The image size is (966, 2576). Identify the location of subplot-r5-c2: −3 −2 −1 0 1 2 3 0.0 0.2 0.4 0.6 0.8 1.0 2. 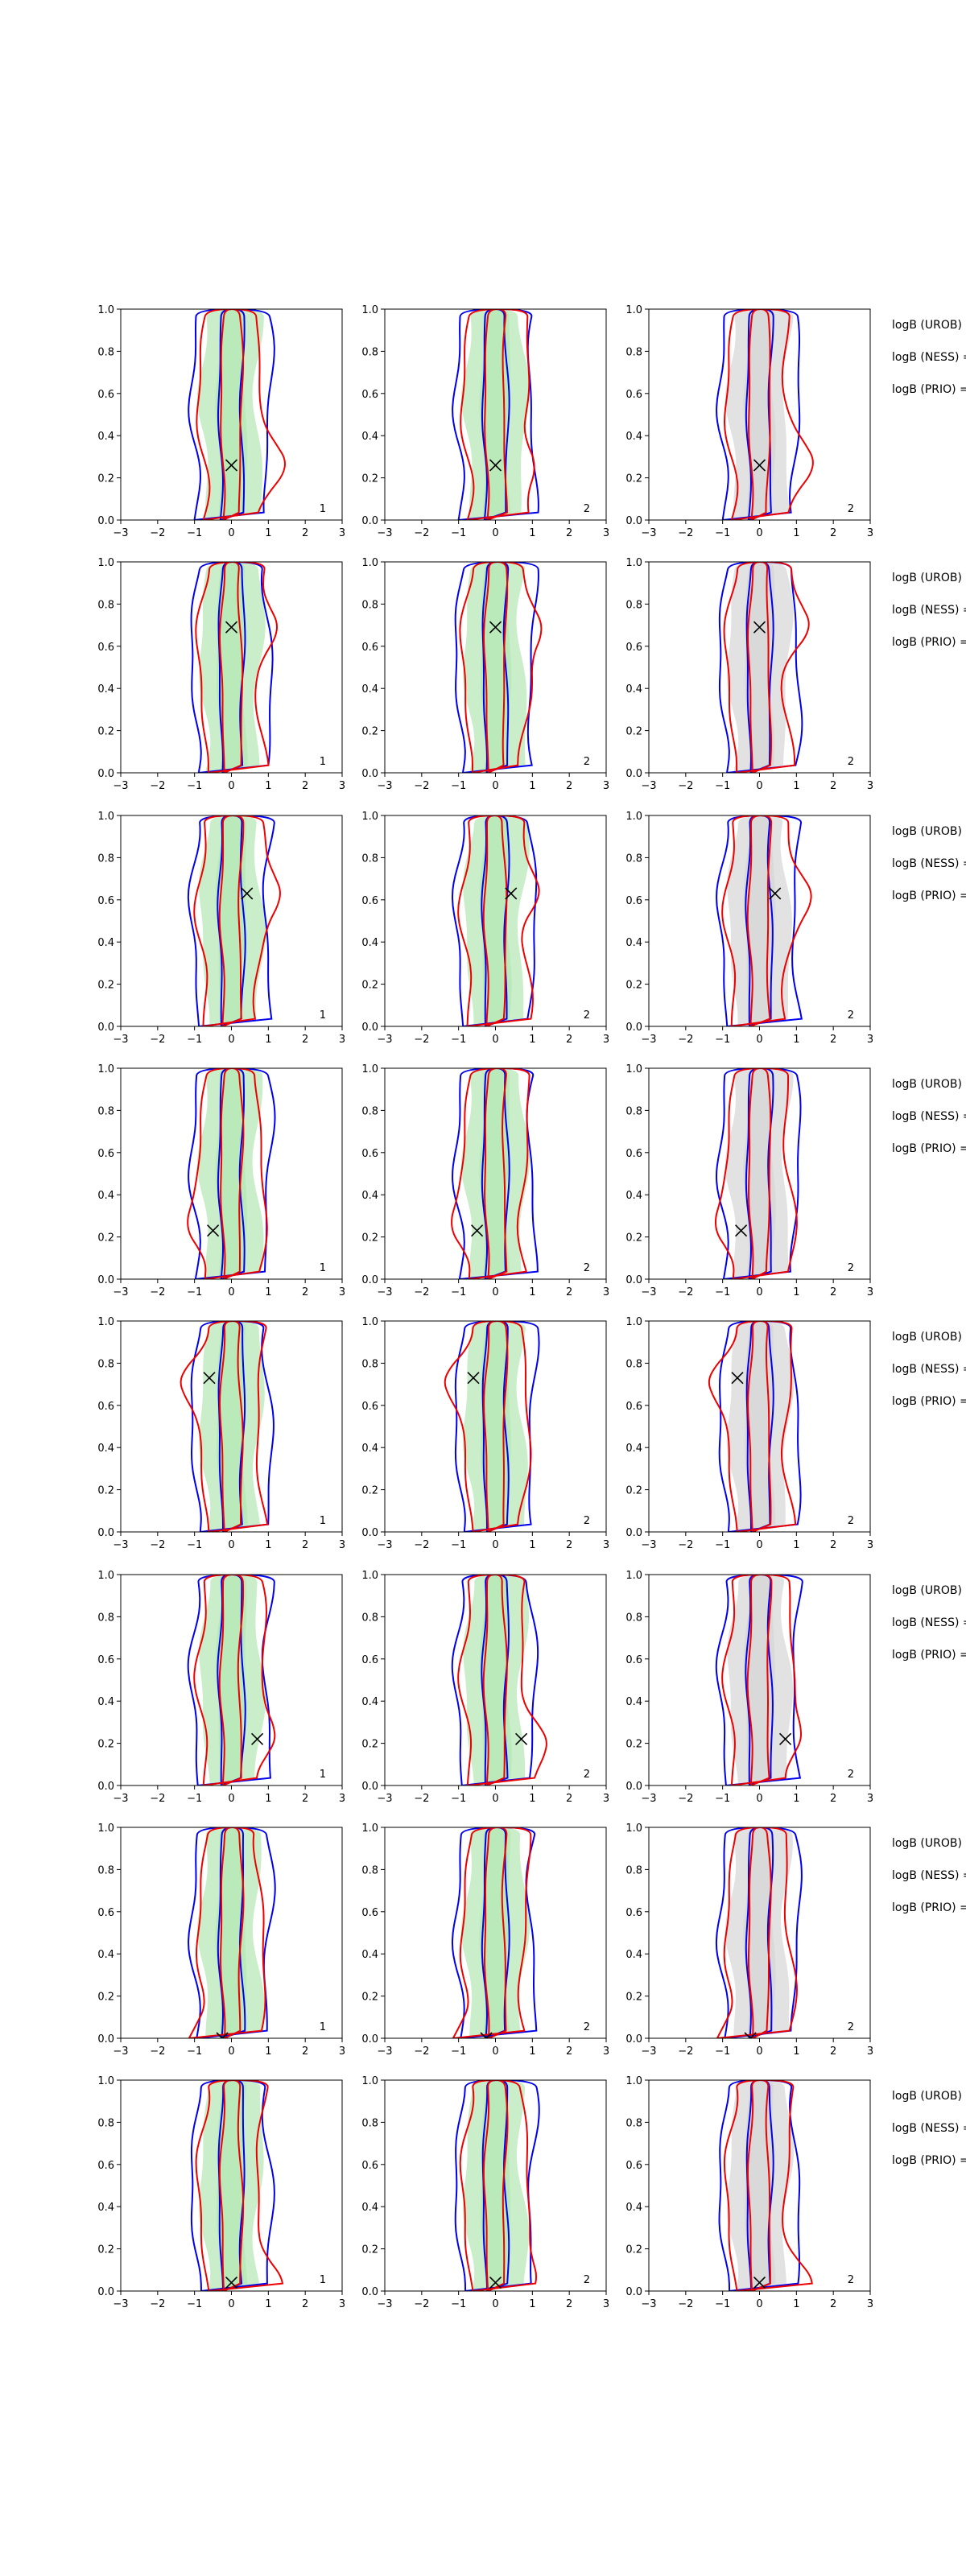
(485, 1433).